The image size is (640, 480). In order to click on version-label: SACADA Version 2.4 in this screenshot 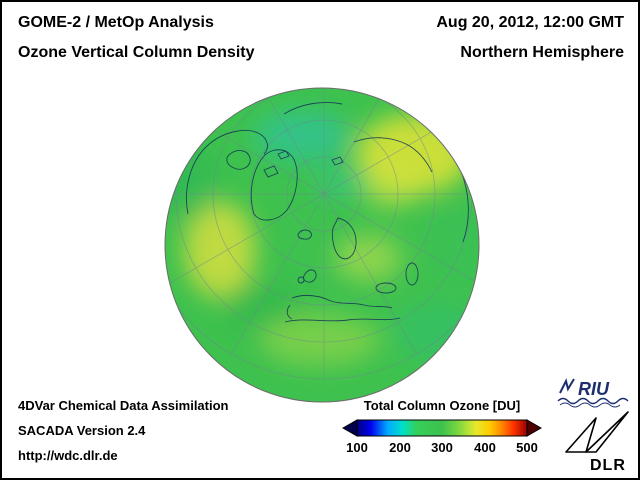, I will do `click(82, 430)`.